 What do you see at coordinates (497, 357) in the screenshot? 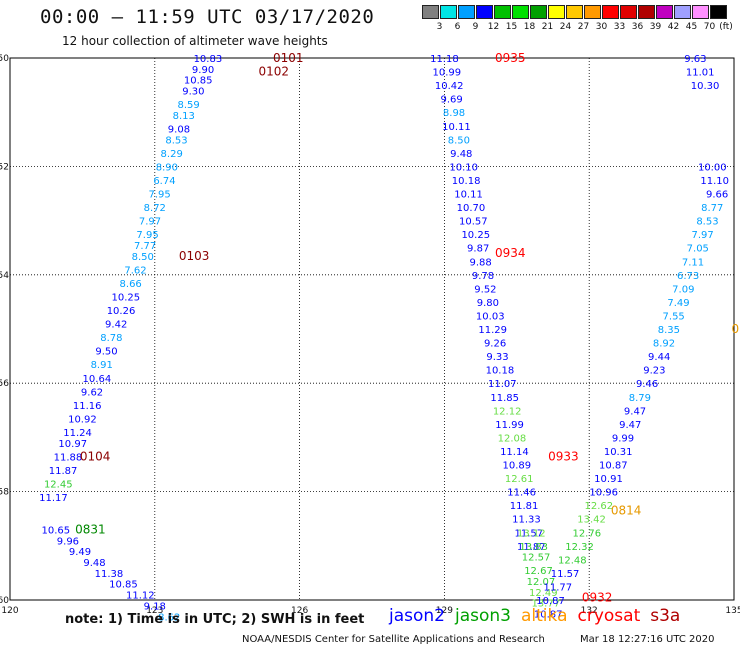
I see `swh-observation: 9.33` at bounding box center [497, 357].